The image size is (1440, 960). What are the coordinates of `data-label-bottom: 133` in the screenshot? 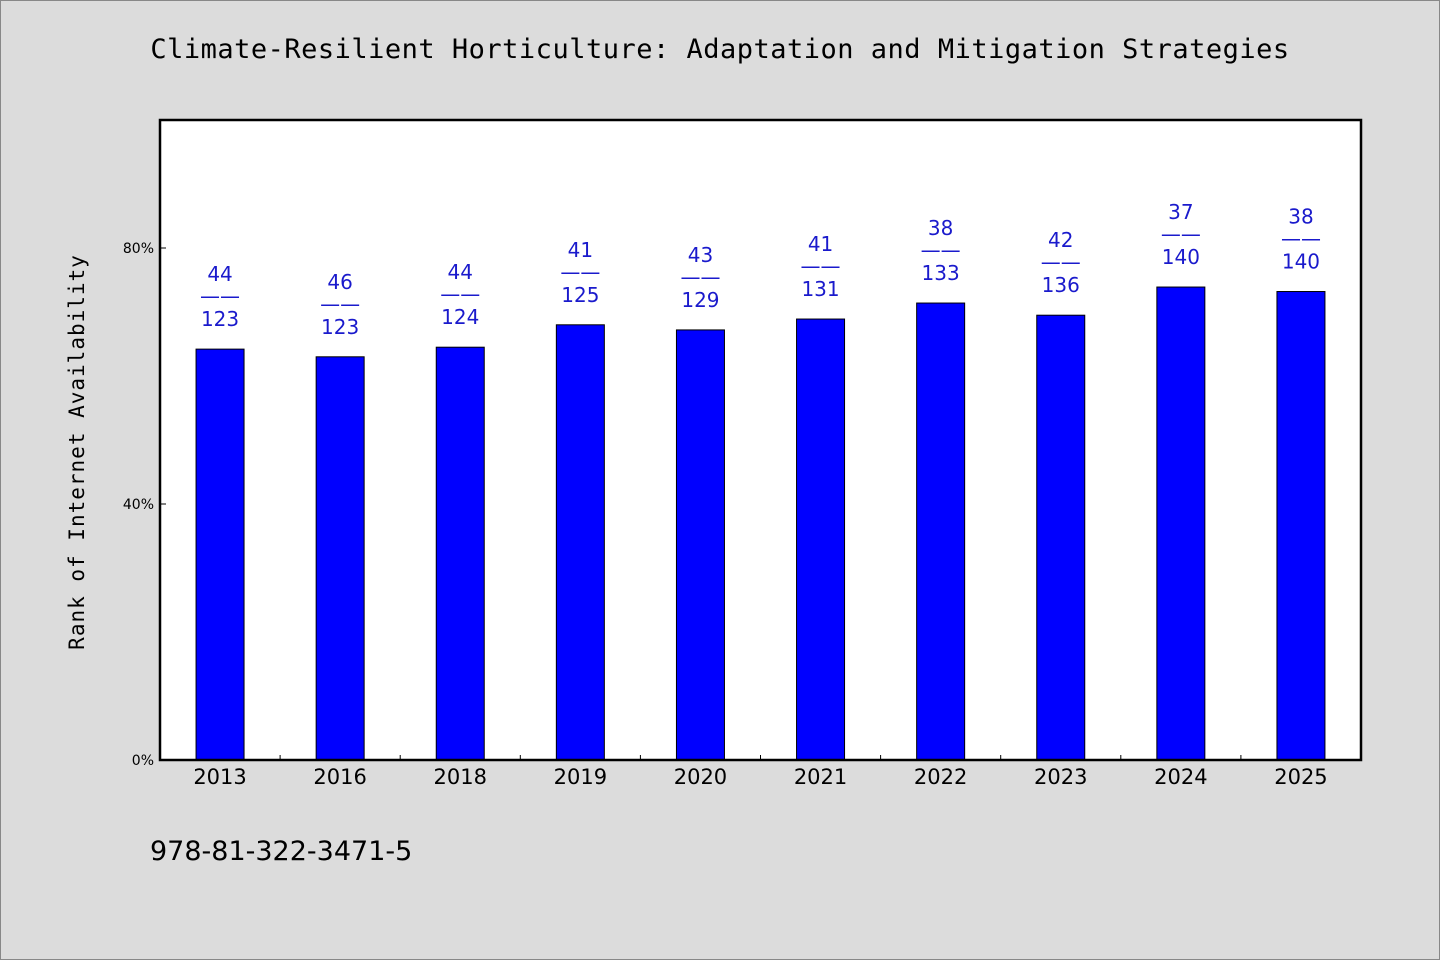 It's located at (941, 273).